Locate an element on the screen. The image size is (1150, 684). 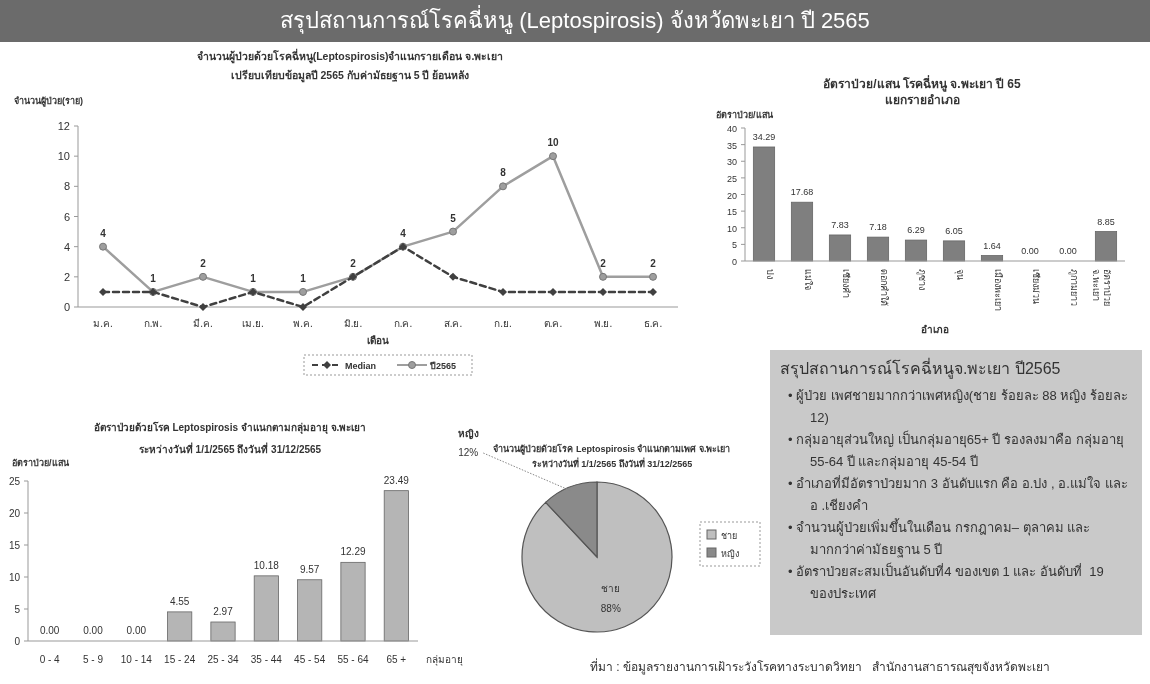
data-label: 12.29 is located at coordinates (353, 552).